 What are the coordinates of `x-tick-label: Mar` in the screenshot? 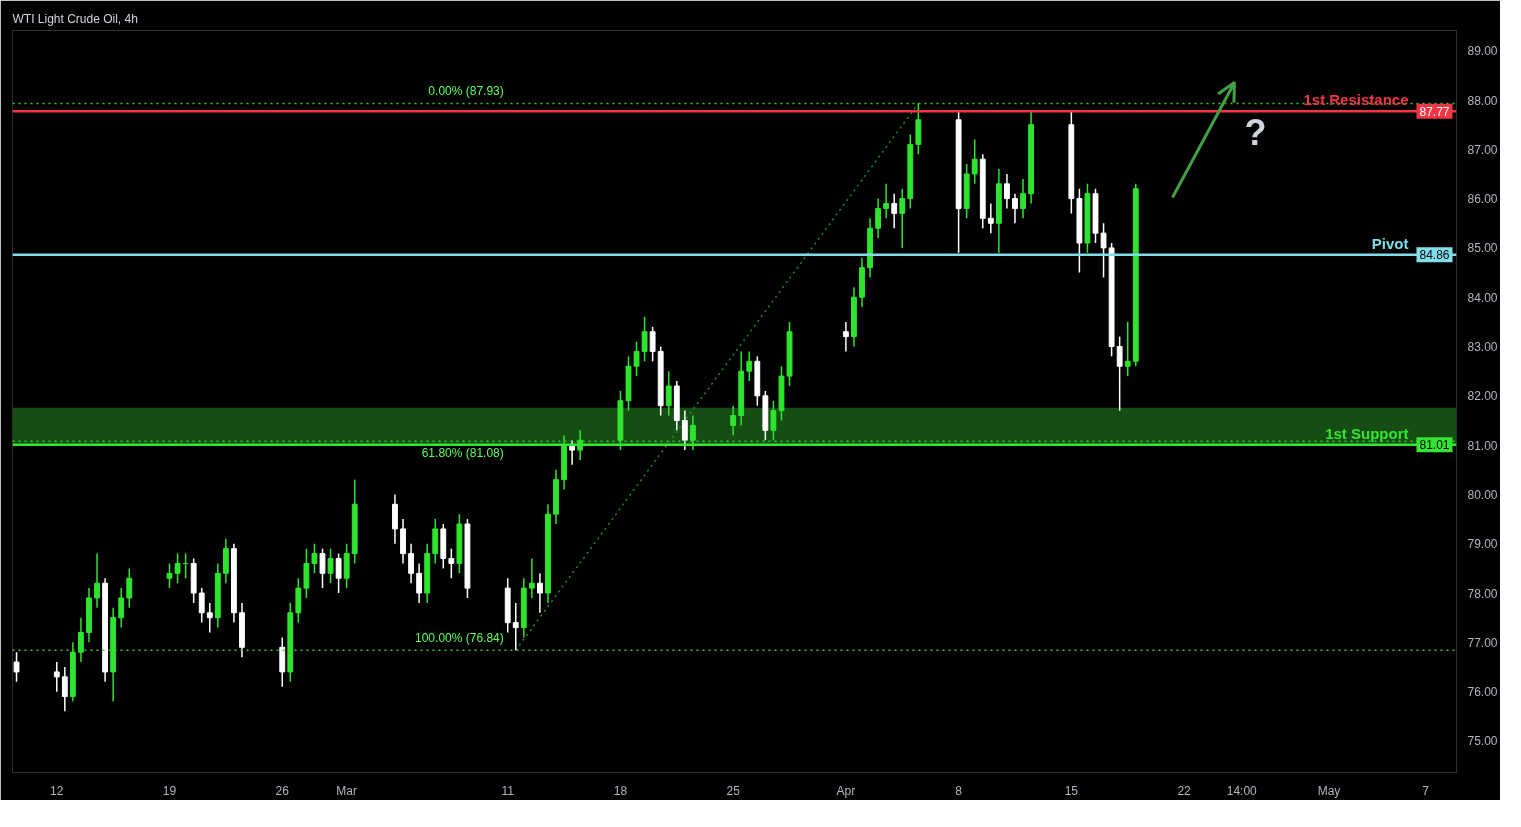 It's located at (346, 790).